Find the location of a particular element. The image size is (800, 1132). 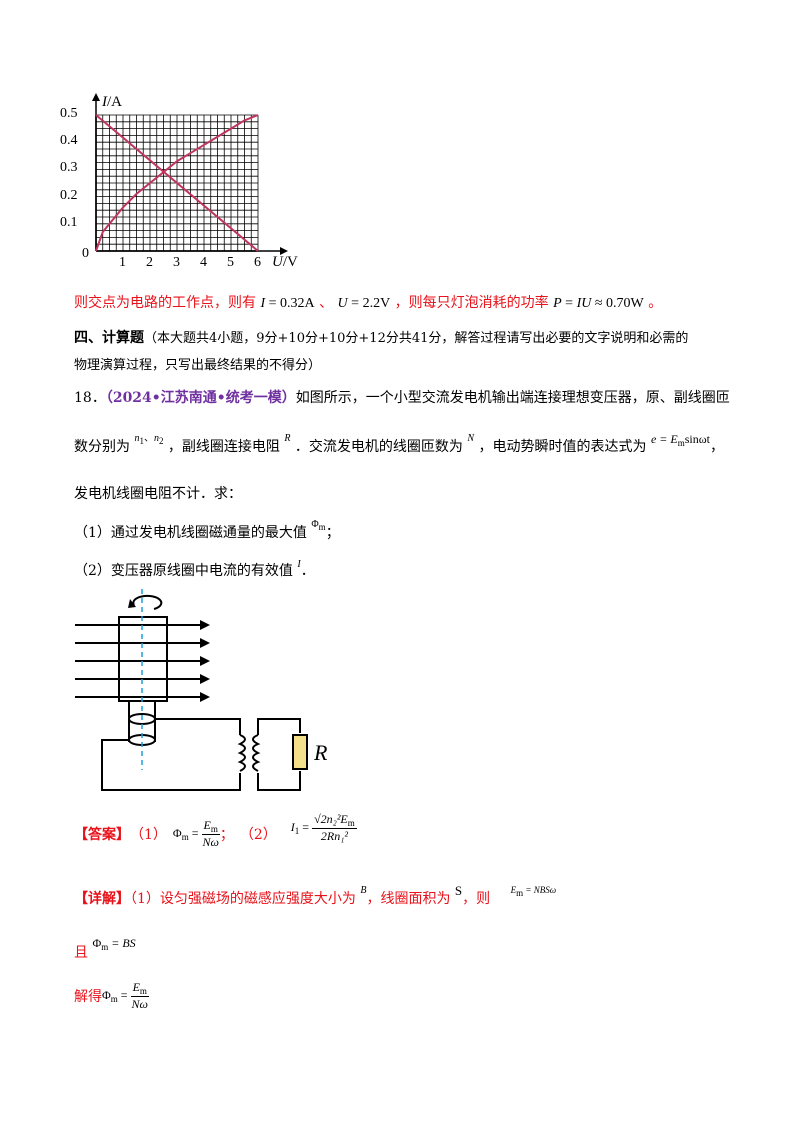

generator-figure: R is located at coordinates (210, 690).